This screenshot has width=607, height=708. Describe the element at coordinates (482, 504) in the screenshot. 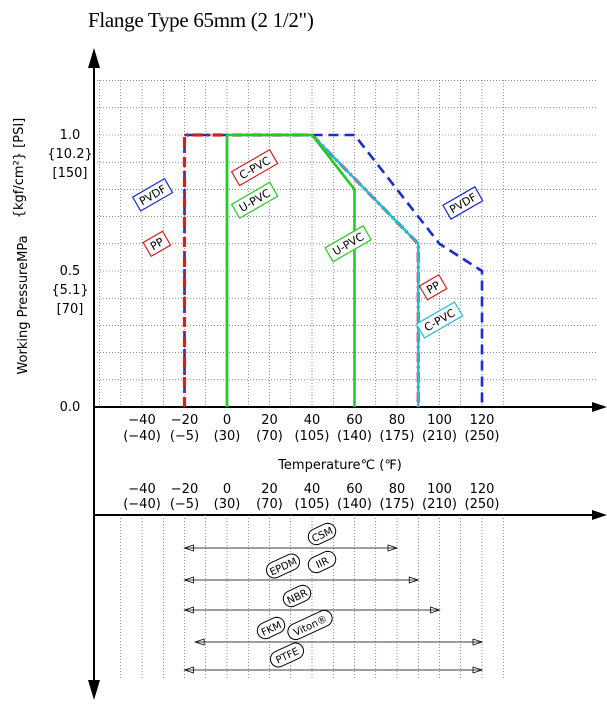

I see `seal-tick-label-f: (250)` at that location.